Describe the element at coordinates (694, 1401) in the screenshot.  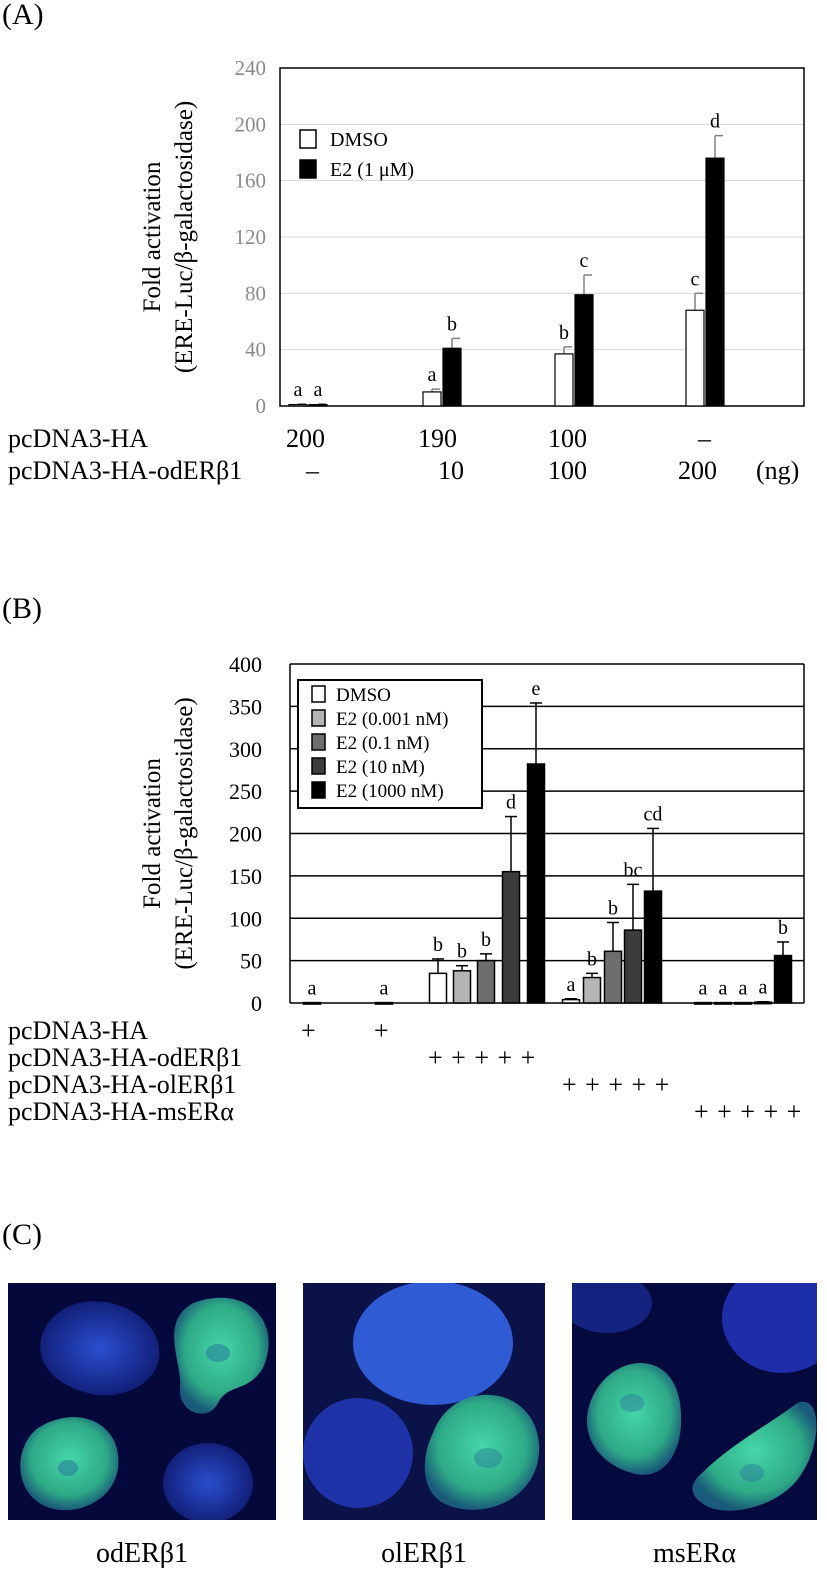
I see `micrograph-msERa` at that location.